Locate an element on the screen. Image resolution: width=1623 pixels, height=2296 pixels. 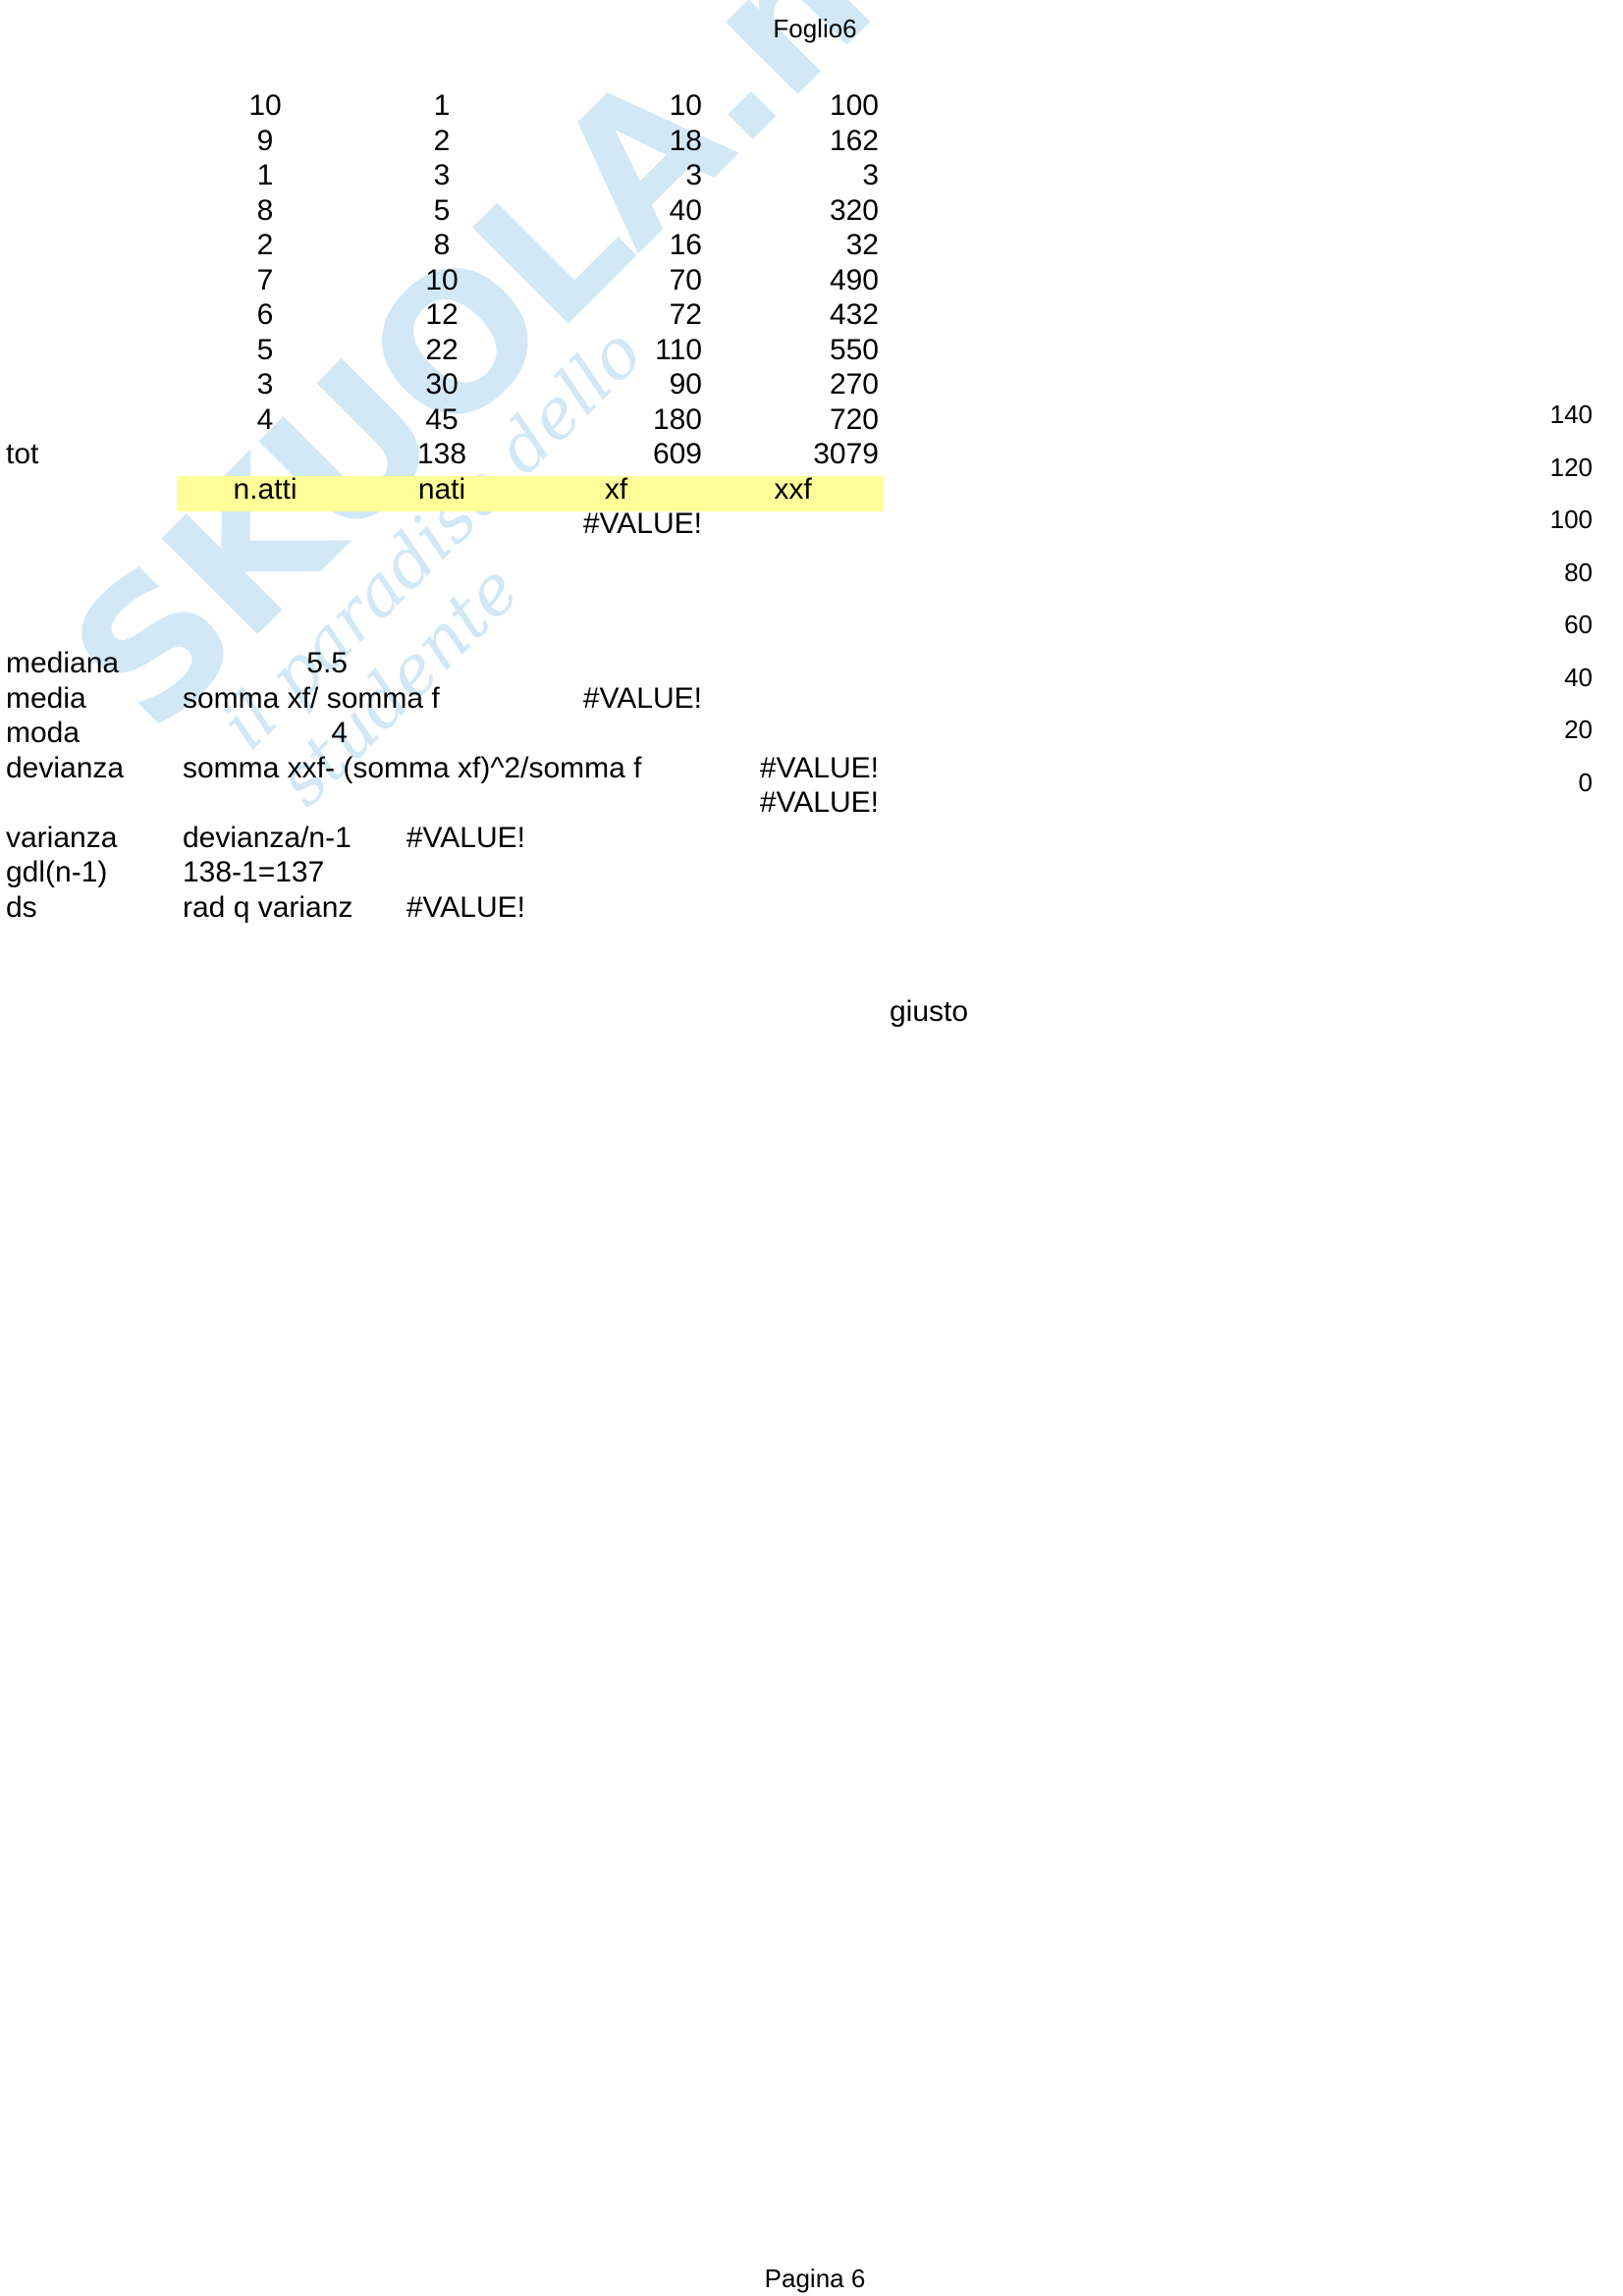
page-header: Foglio6 is located at coordinates (815, 28).